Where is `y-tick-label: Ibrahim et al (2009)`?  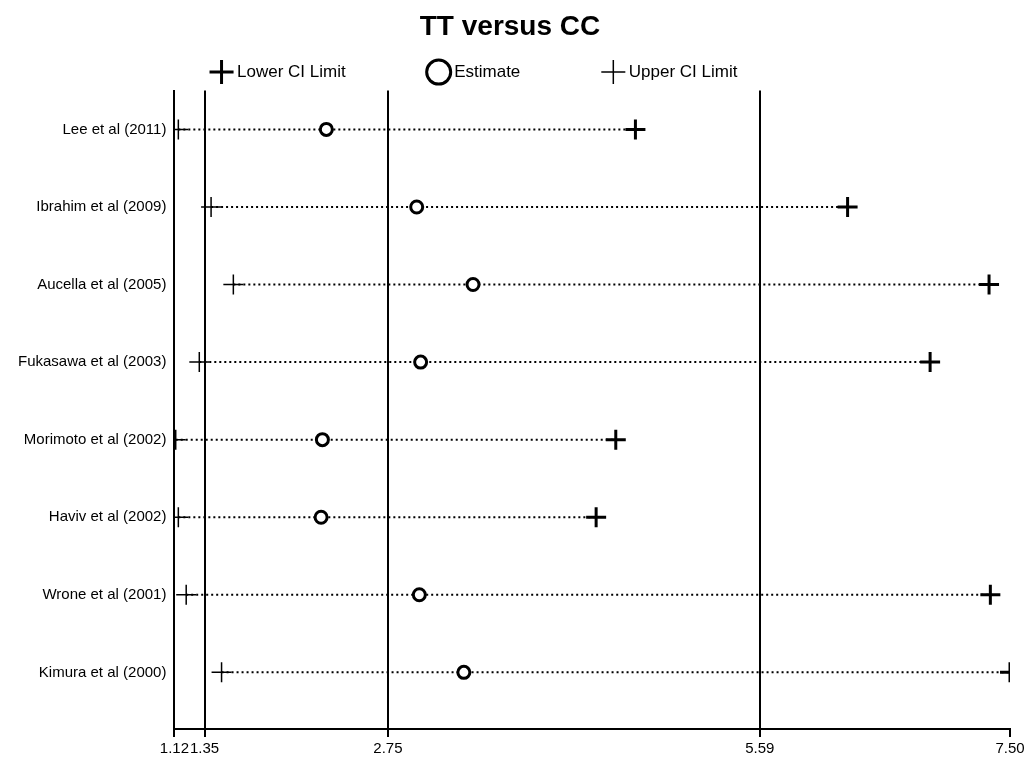
y-tick-label: Ibrahim et al (2009) is located at coordinates (101, 206).